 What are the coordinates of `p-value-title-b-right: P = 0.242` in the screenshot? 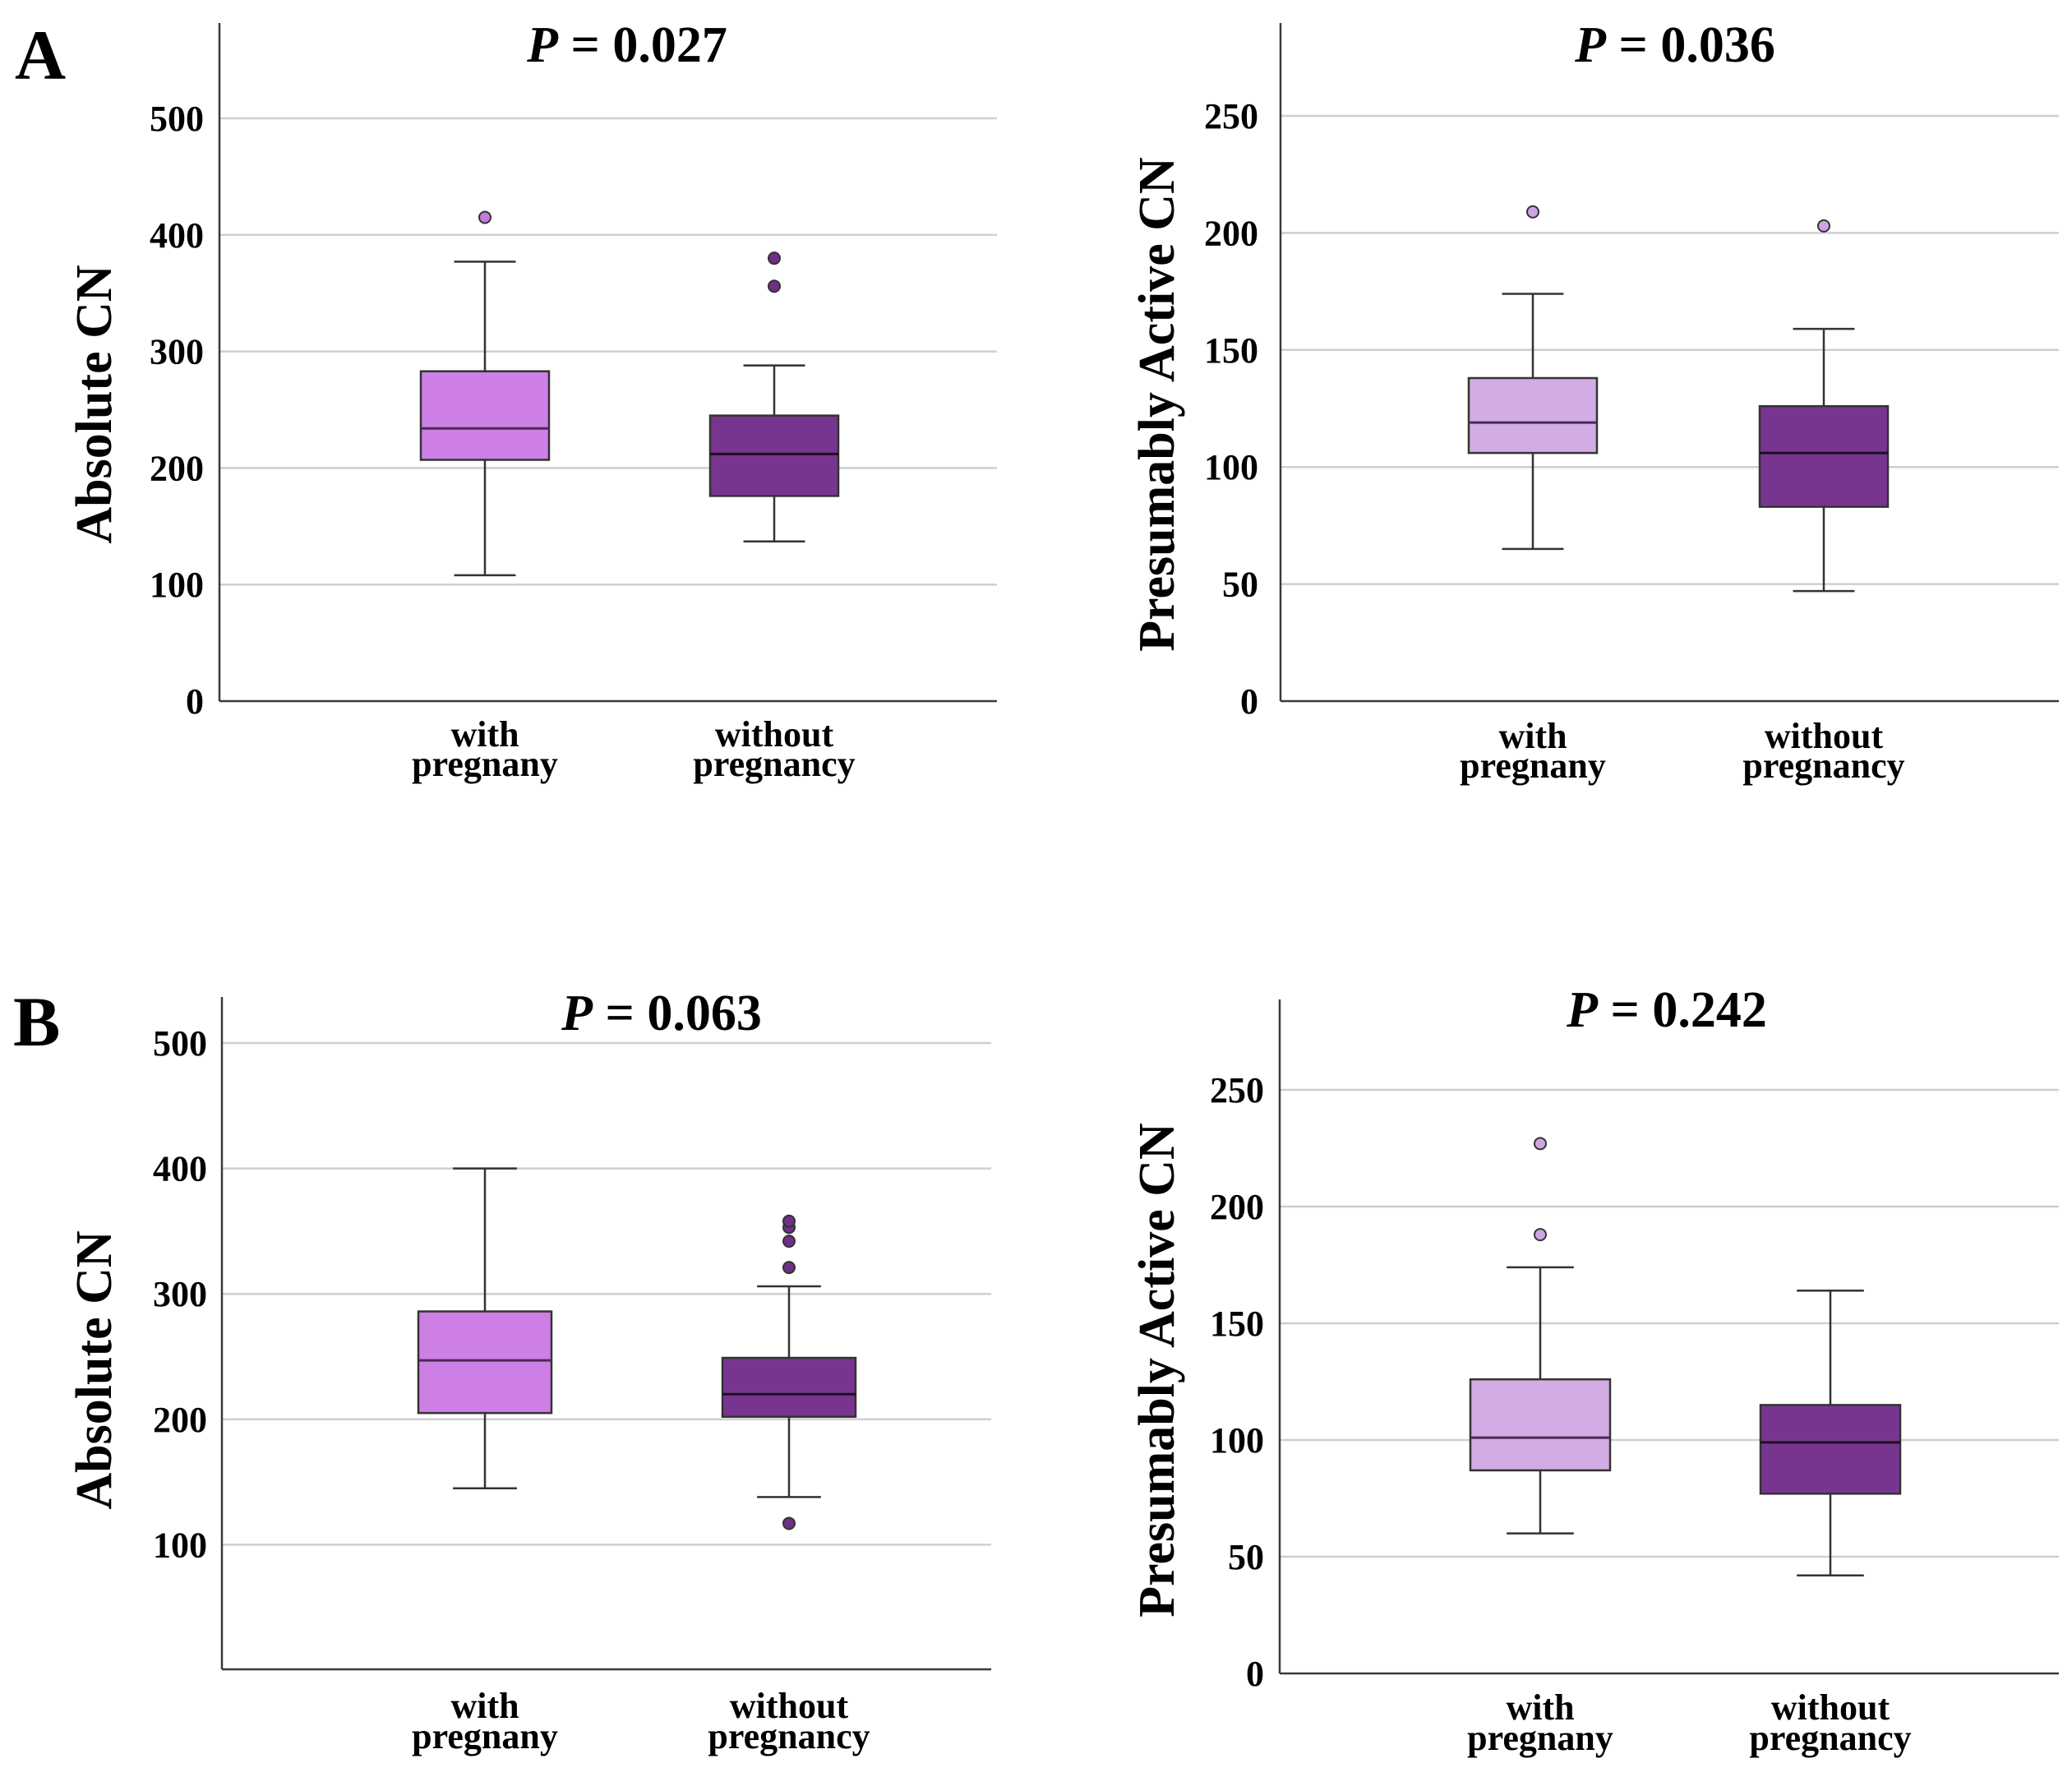 It's located at (1666, 1010).